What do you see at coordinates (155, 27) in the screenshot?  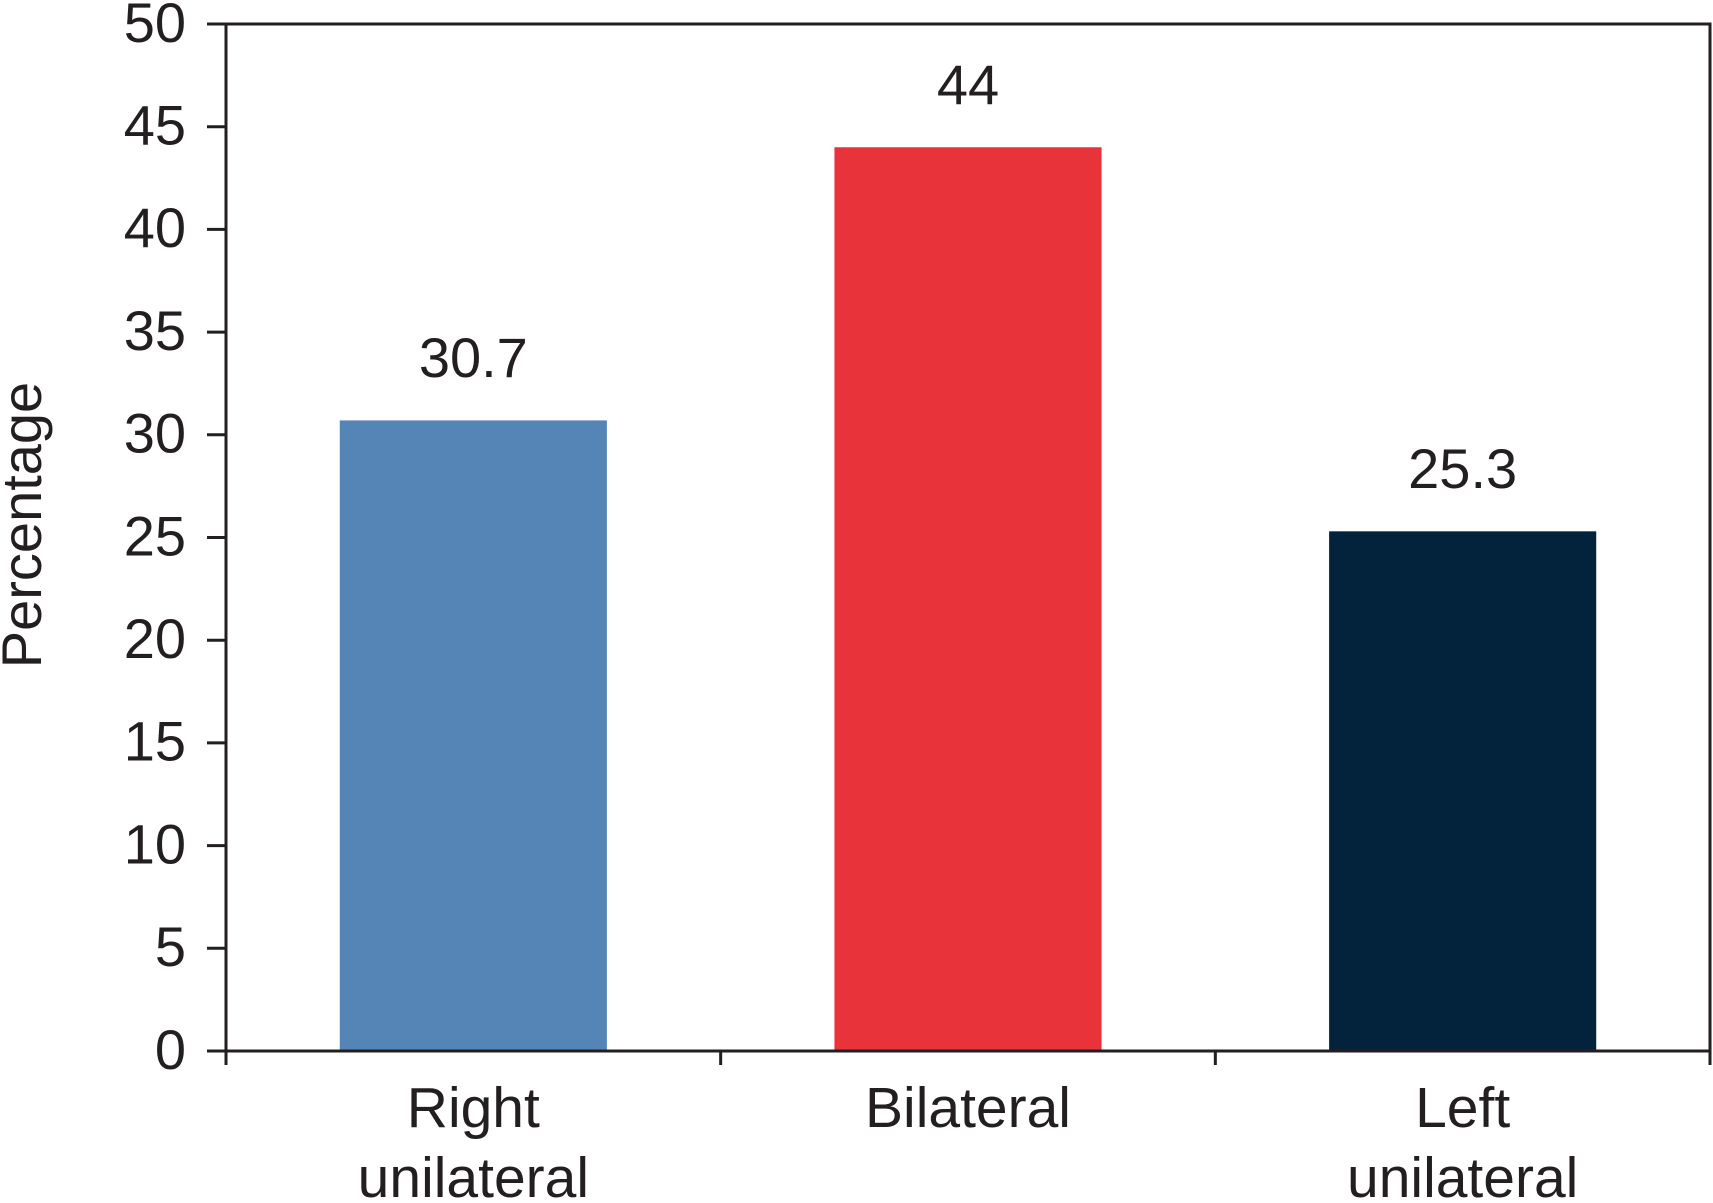 I see `y-tick-label: 50` at bounding box center [155, 27].